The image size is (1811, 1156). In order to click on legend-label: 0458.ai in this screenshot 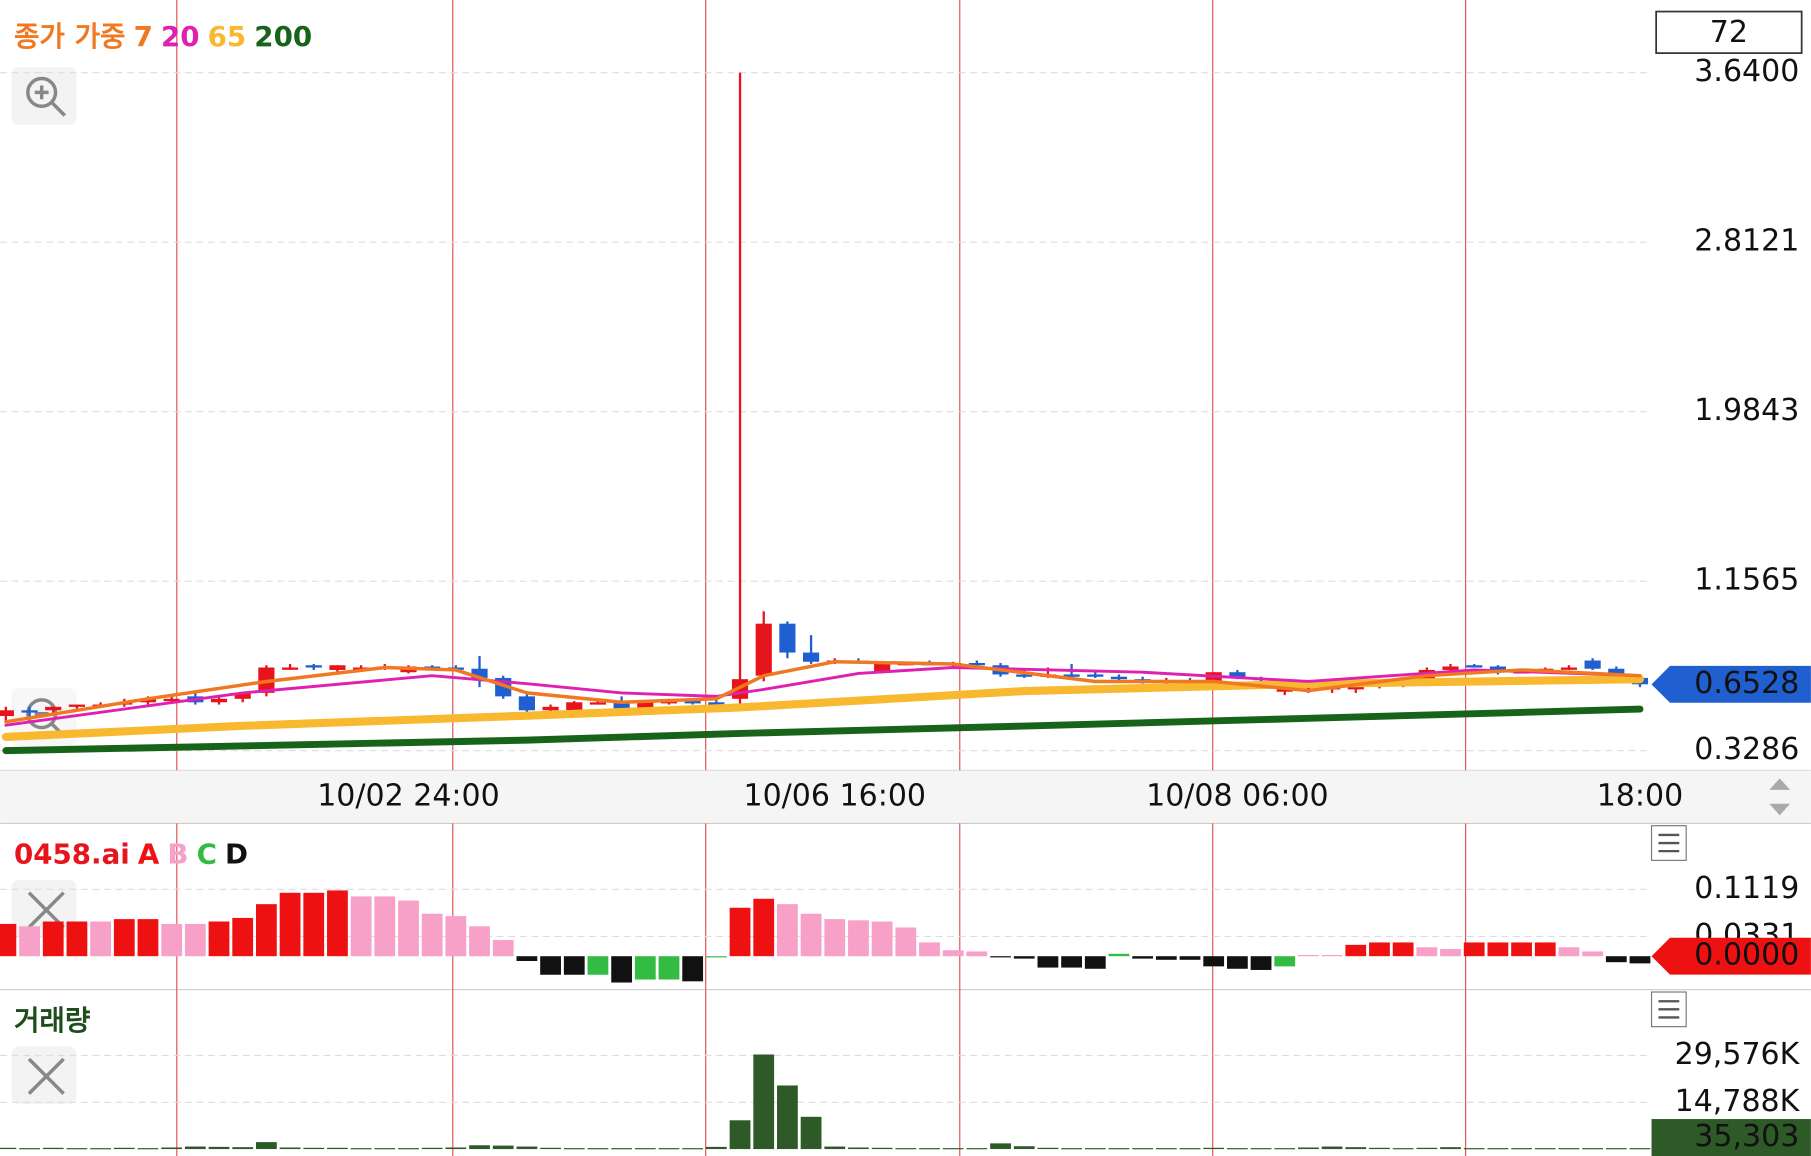, I will do `click(72, 854)`.